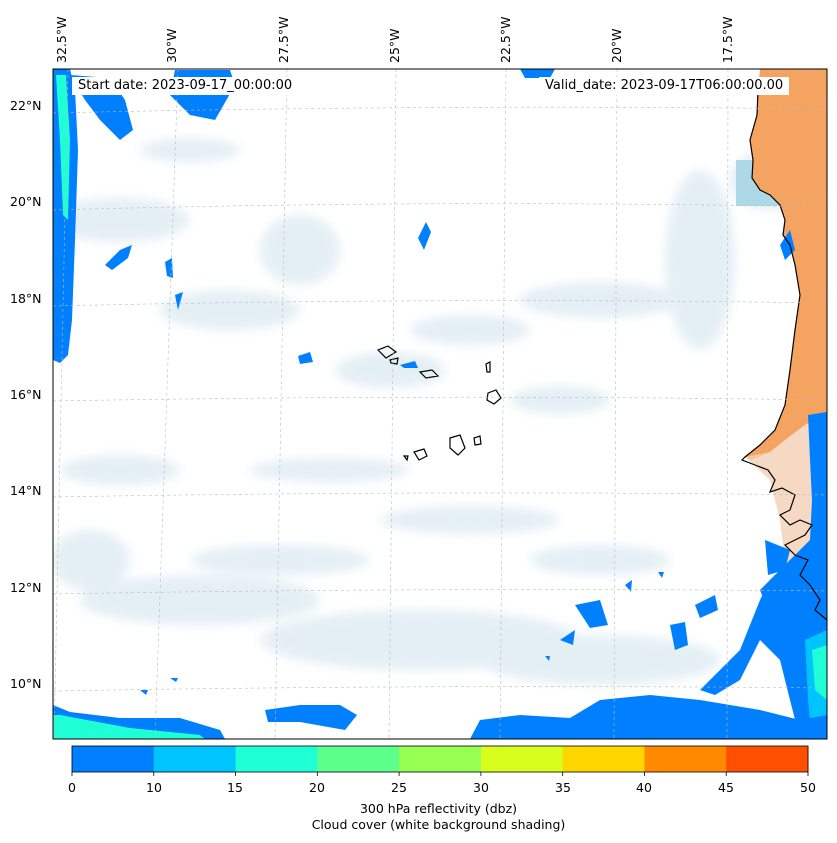  Describe the element at coordinates (235, 787) in the screenshot. I see `colorbar-tick-label: 15` at that location.